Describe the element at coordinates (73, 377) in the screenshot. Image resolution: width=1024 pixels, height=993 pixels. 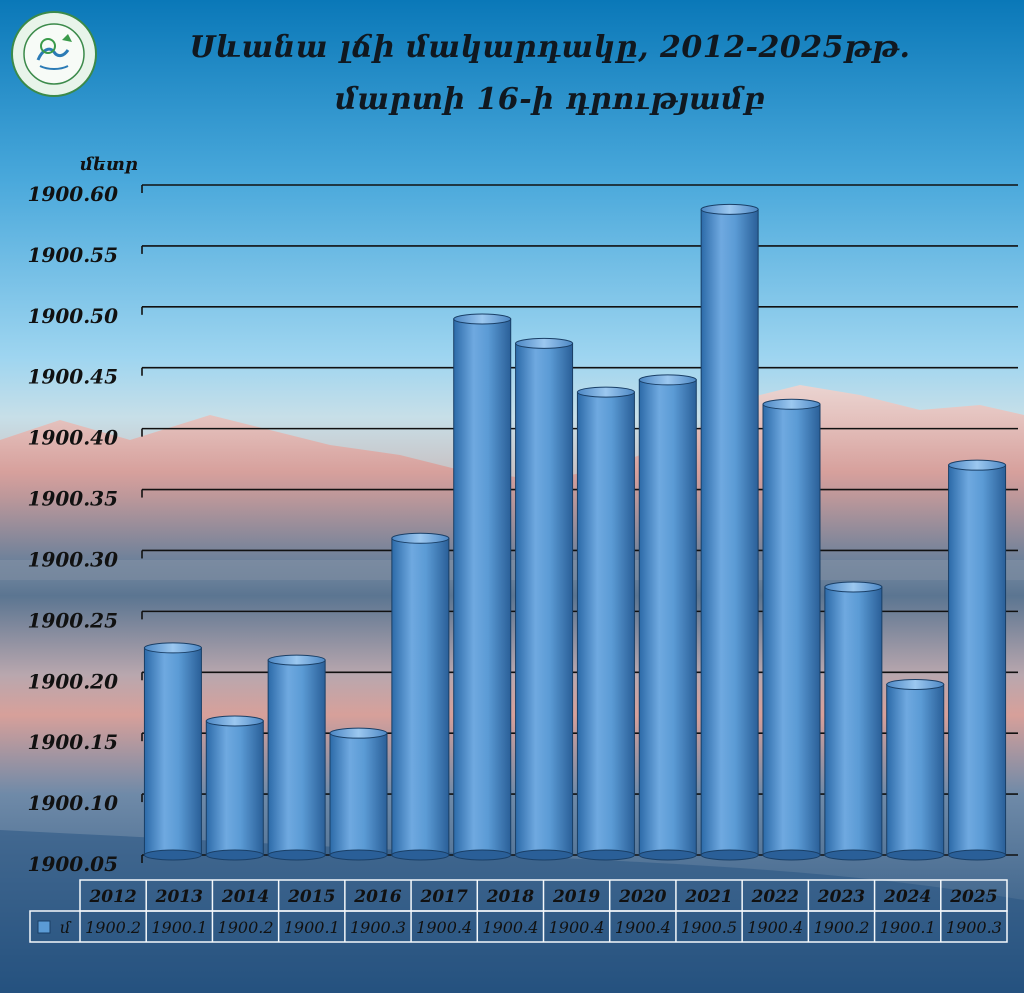
I see `y-tick-label: 1900.45` at that location.